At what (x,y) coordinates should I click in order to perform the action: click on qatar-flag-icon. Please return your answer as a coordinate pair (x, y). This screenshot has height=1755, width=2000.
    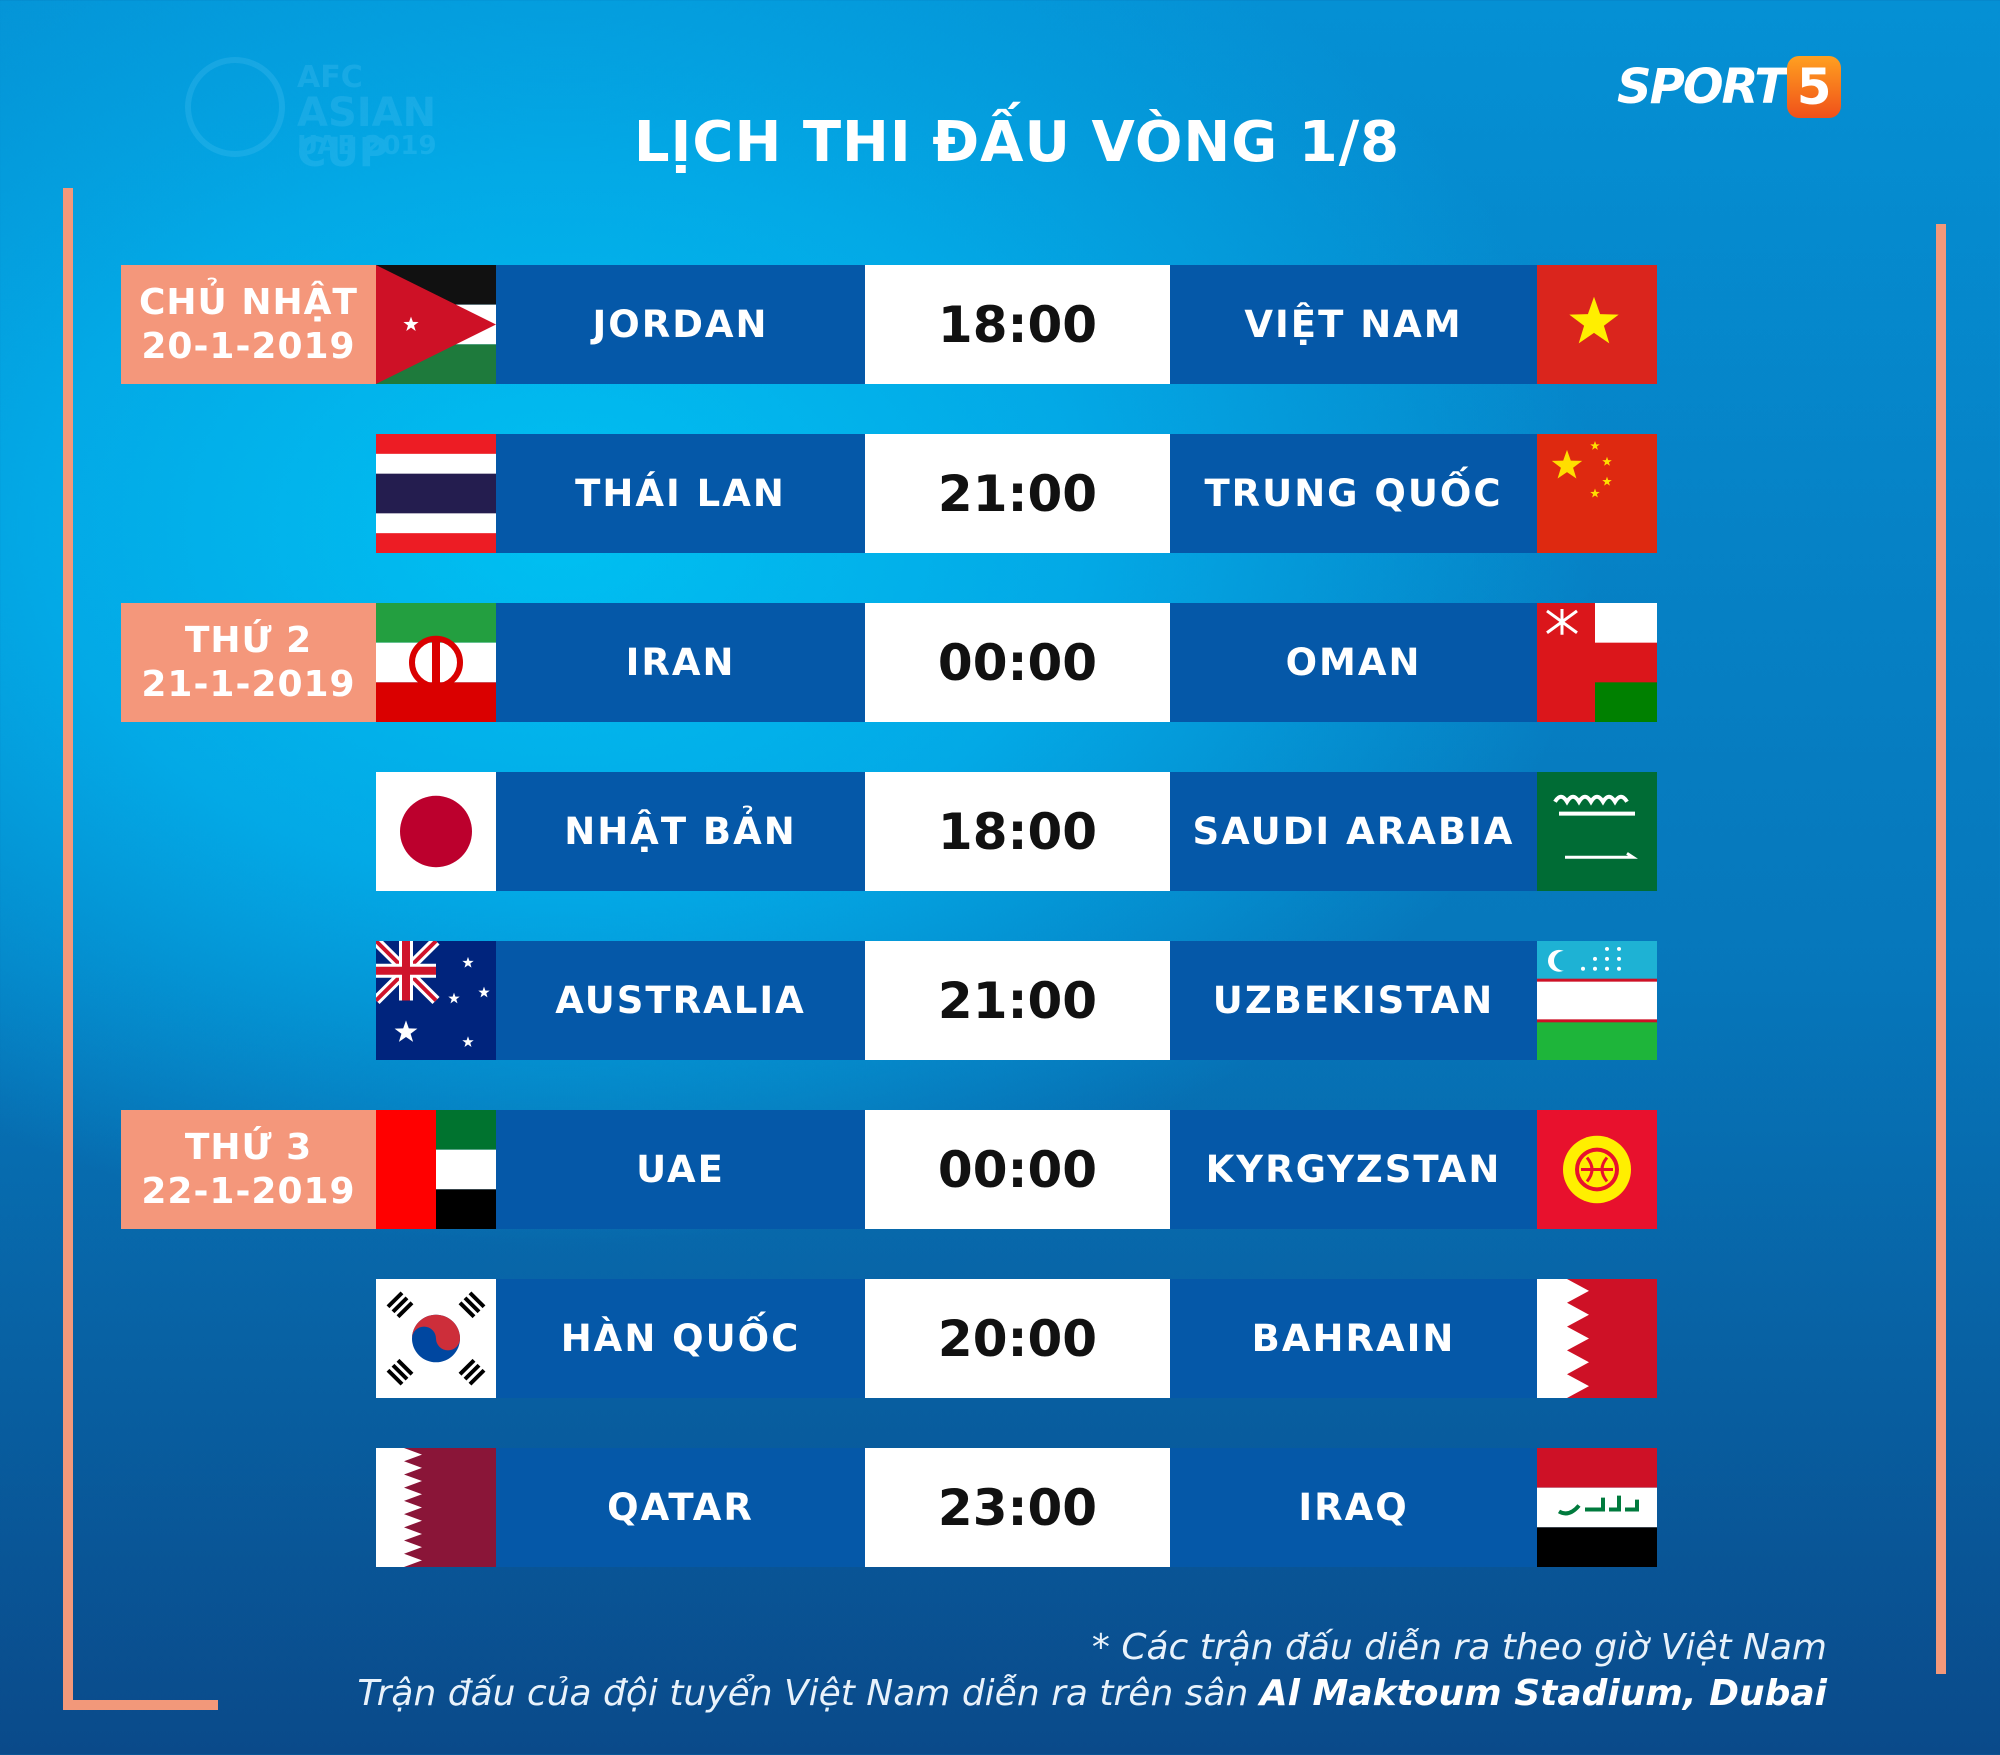
    Looking at the image, I should click on (436, 1507).